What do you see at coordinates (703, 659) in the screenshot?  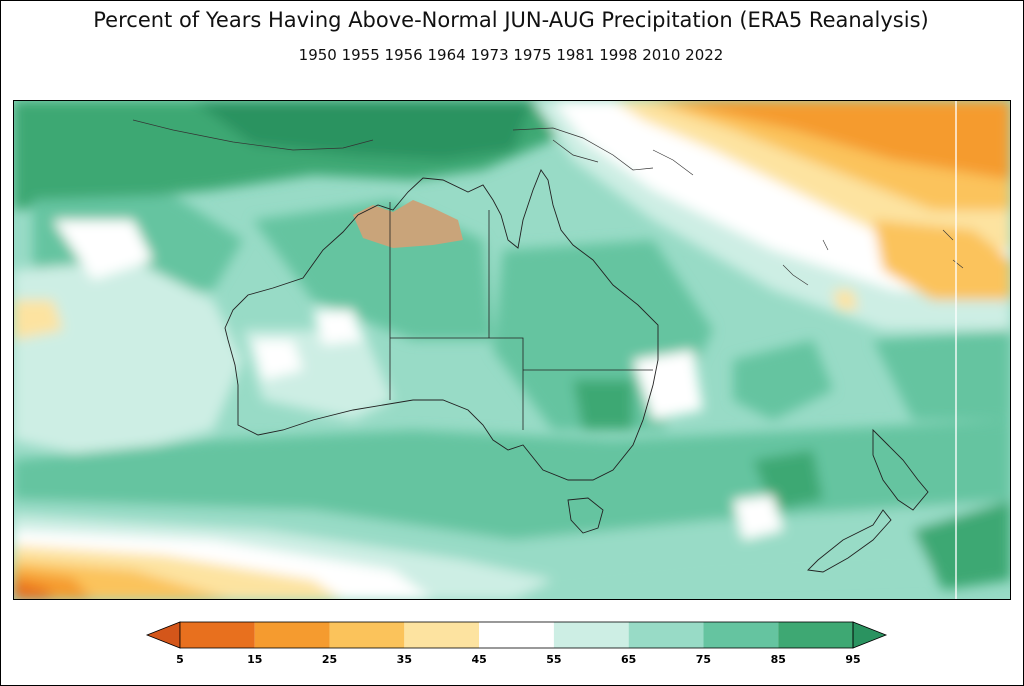 I see `colorbar-tick-label: 75` at bounding box center [703, 659].